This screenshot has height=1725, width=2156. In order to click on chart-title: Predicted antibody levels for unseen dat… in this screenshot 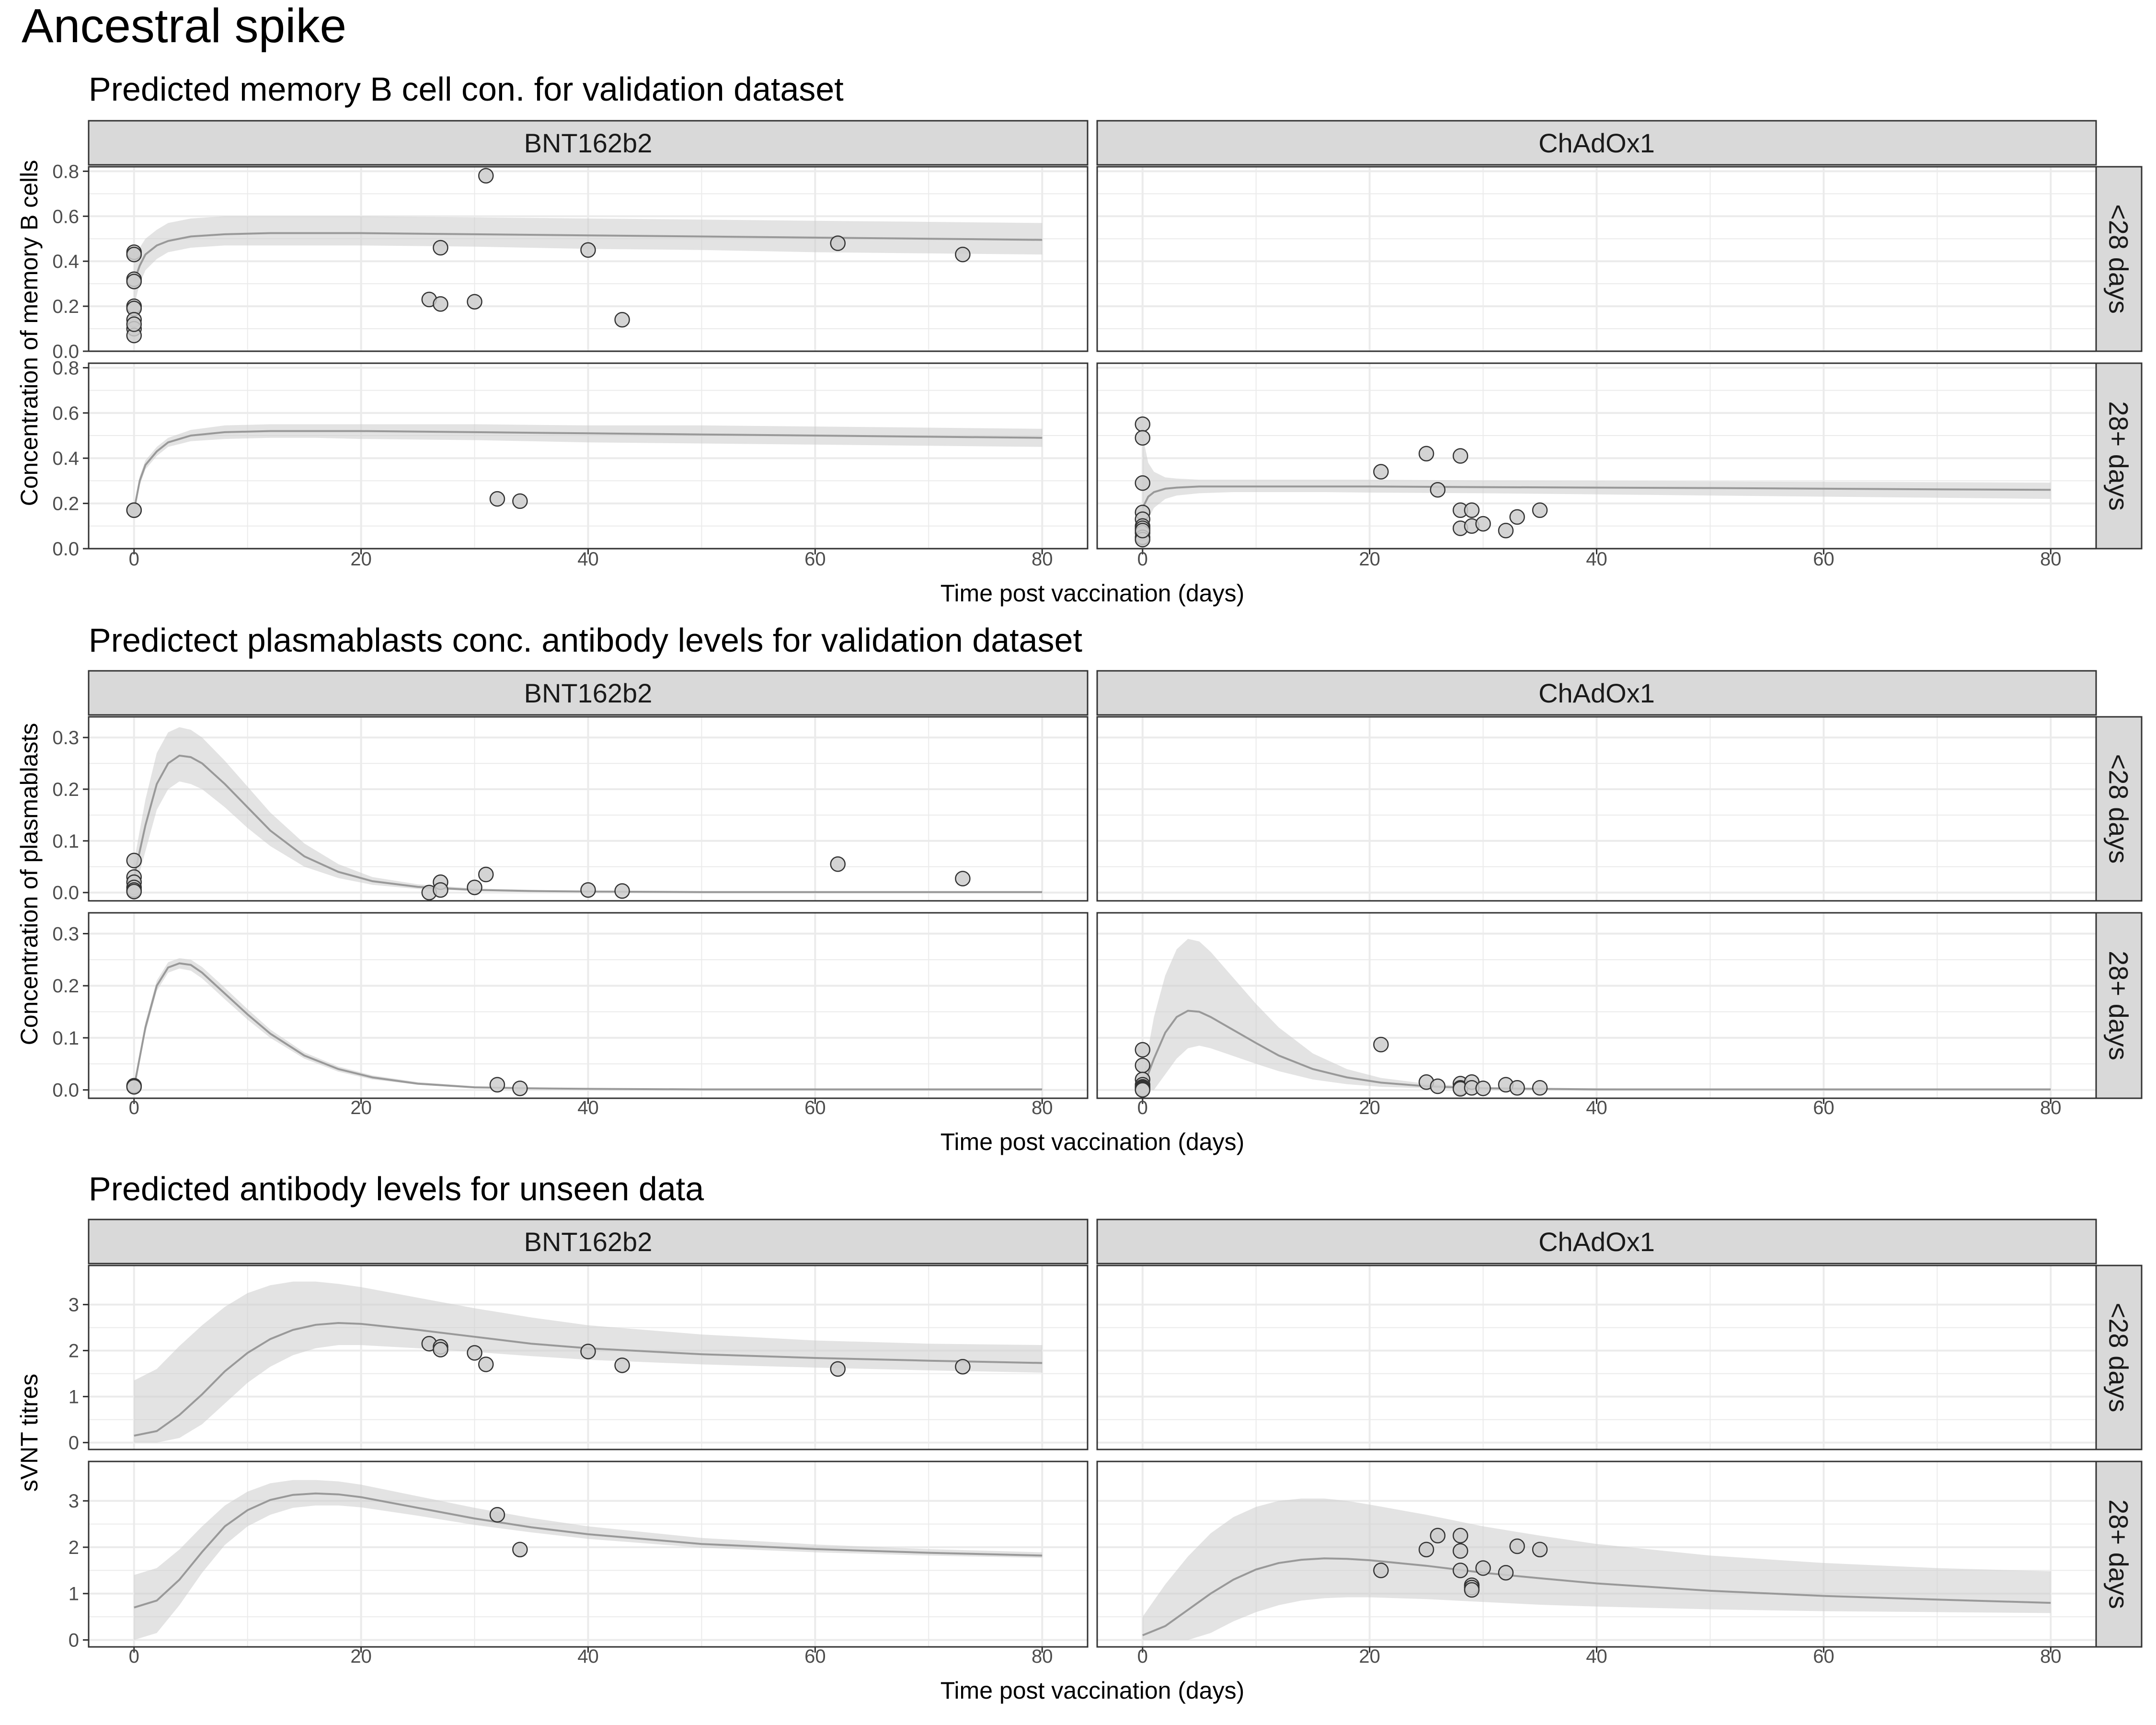, I will do `click(396, 1189)`.